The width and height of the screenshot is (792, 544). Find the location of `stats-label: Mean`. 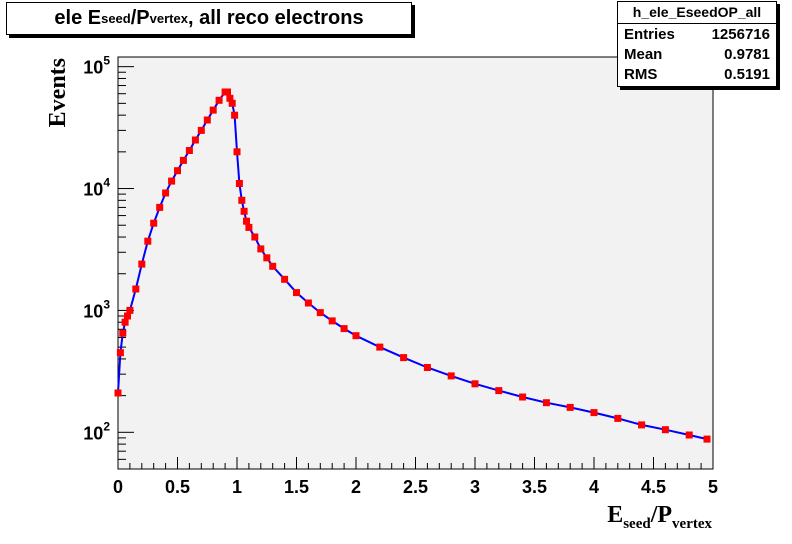

stats-label: Mean is located at coordinates (643, 54).